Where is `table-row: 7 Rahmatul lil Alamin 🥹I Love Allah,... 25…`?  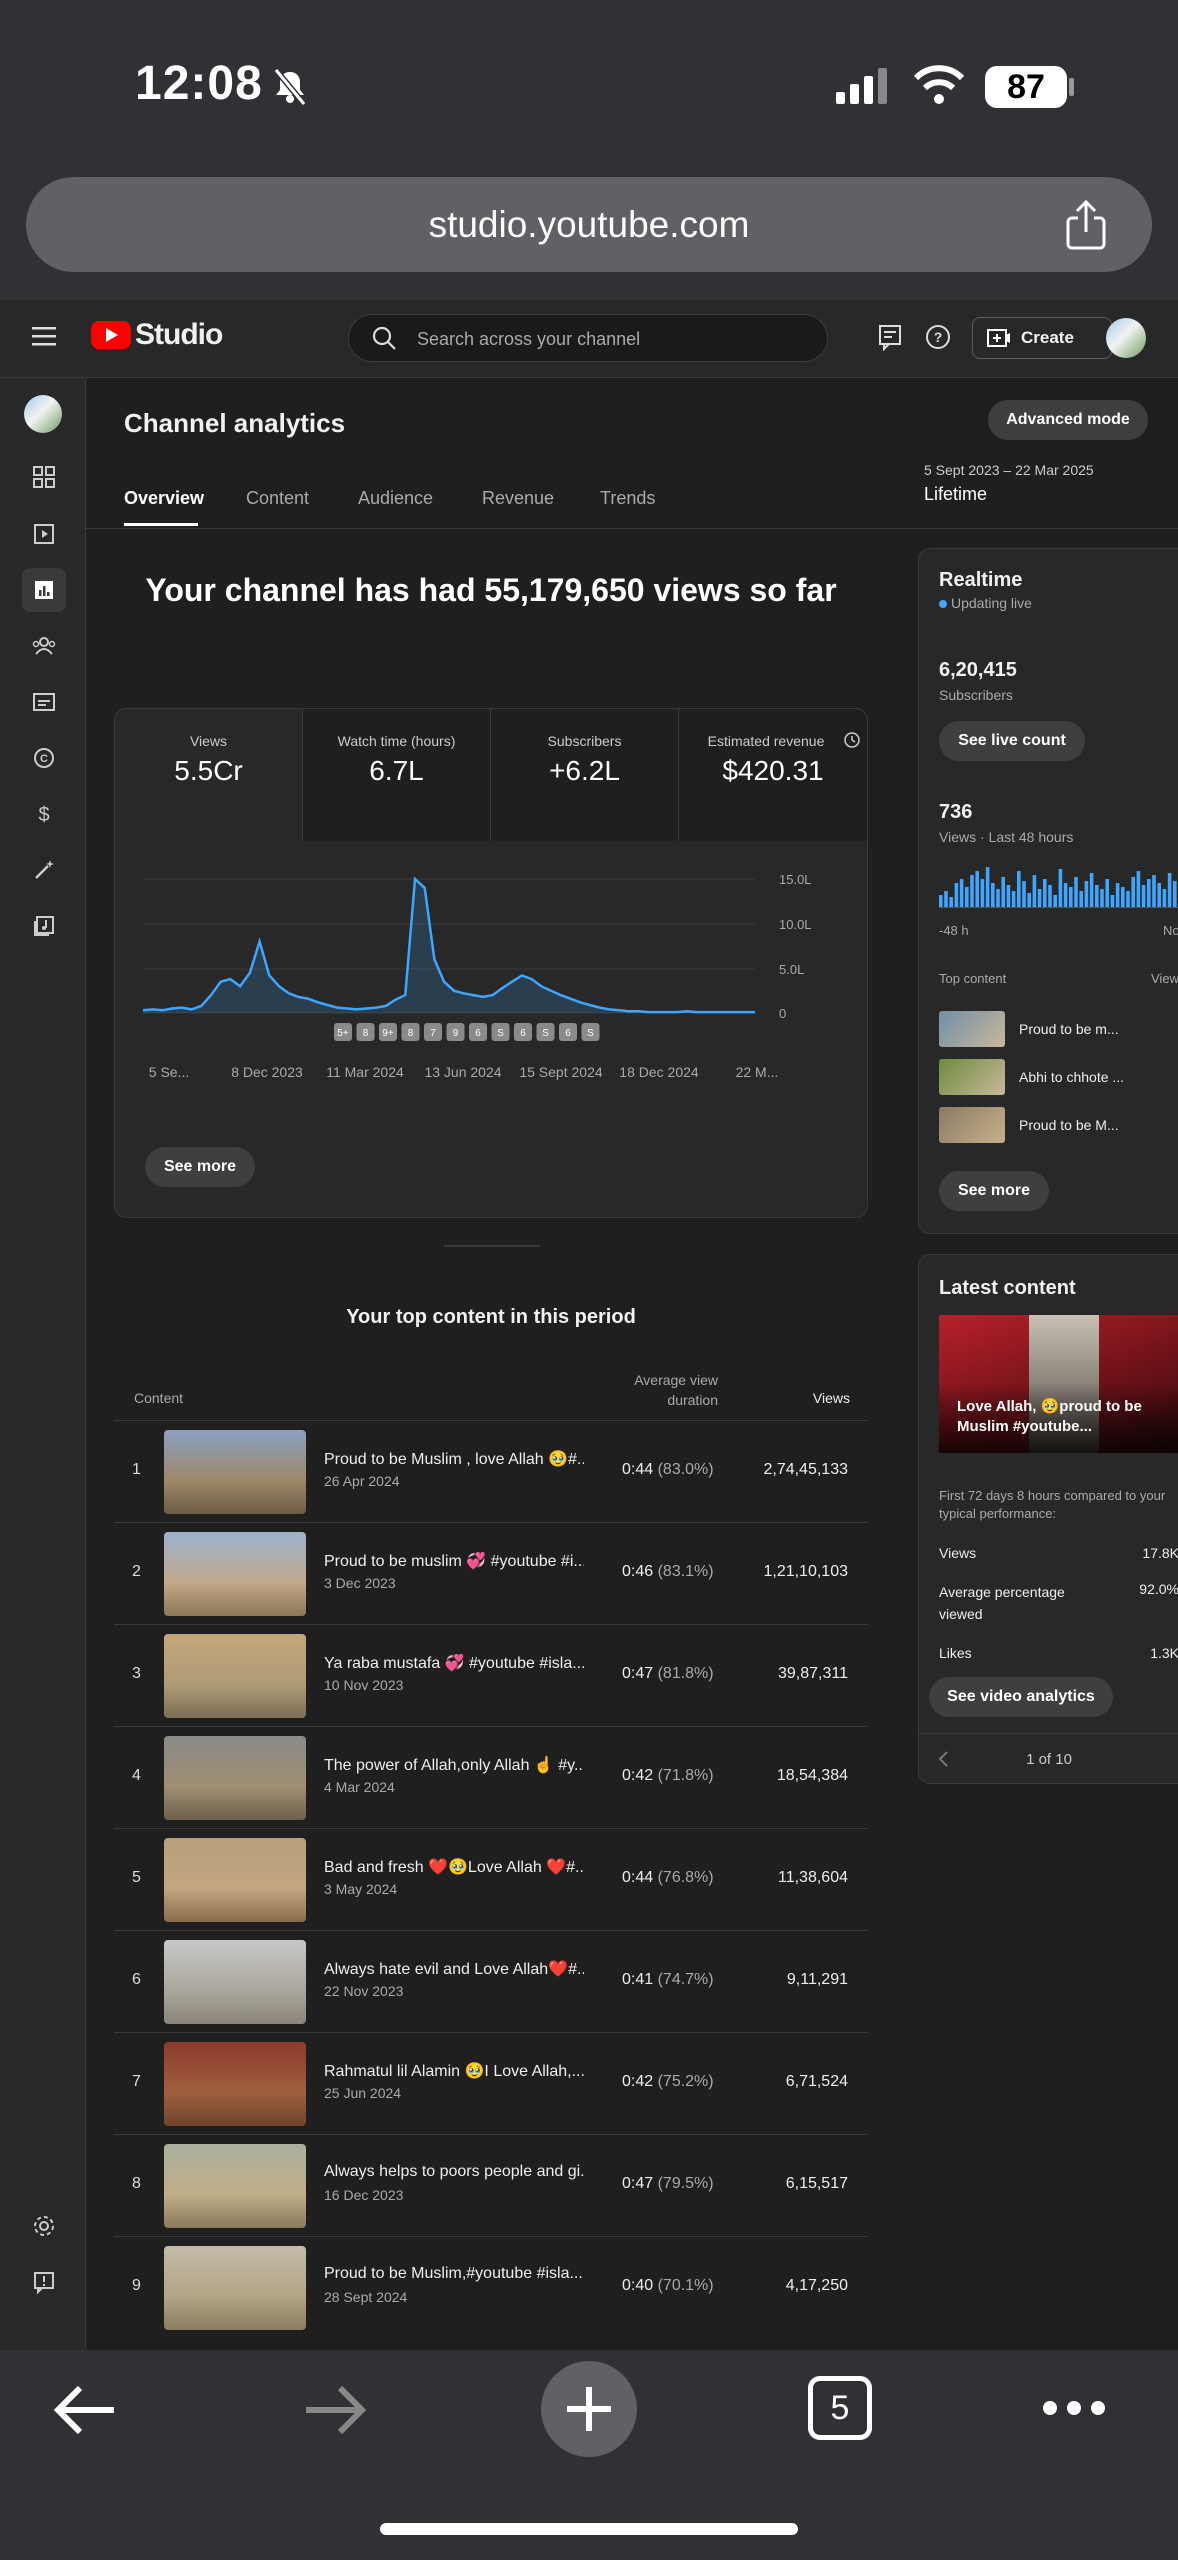
table-row: 7 Rahmatul lil Alamin 🥹I Love Allah,... 25… is located at coordinates (491, 2083).